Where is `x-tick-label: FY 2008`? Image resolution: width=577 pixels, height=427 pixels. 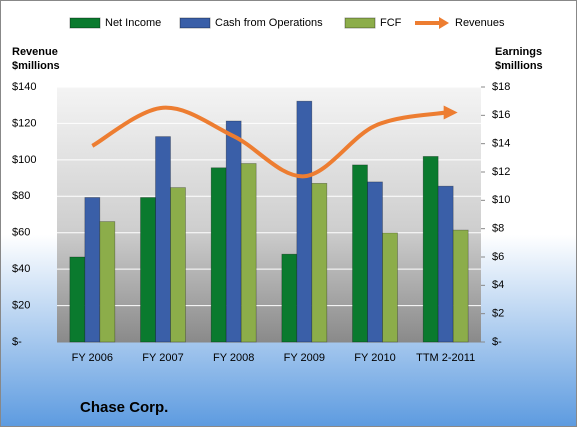 x-tick-label: FY 2008 is located at coordinates (233, 358).